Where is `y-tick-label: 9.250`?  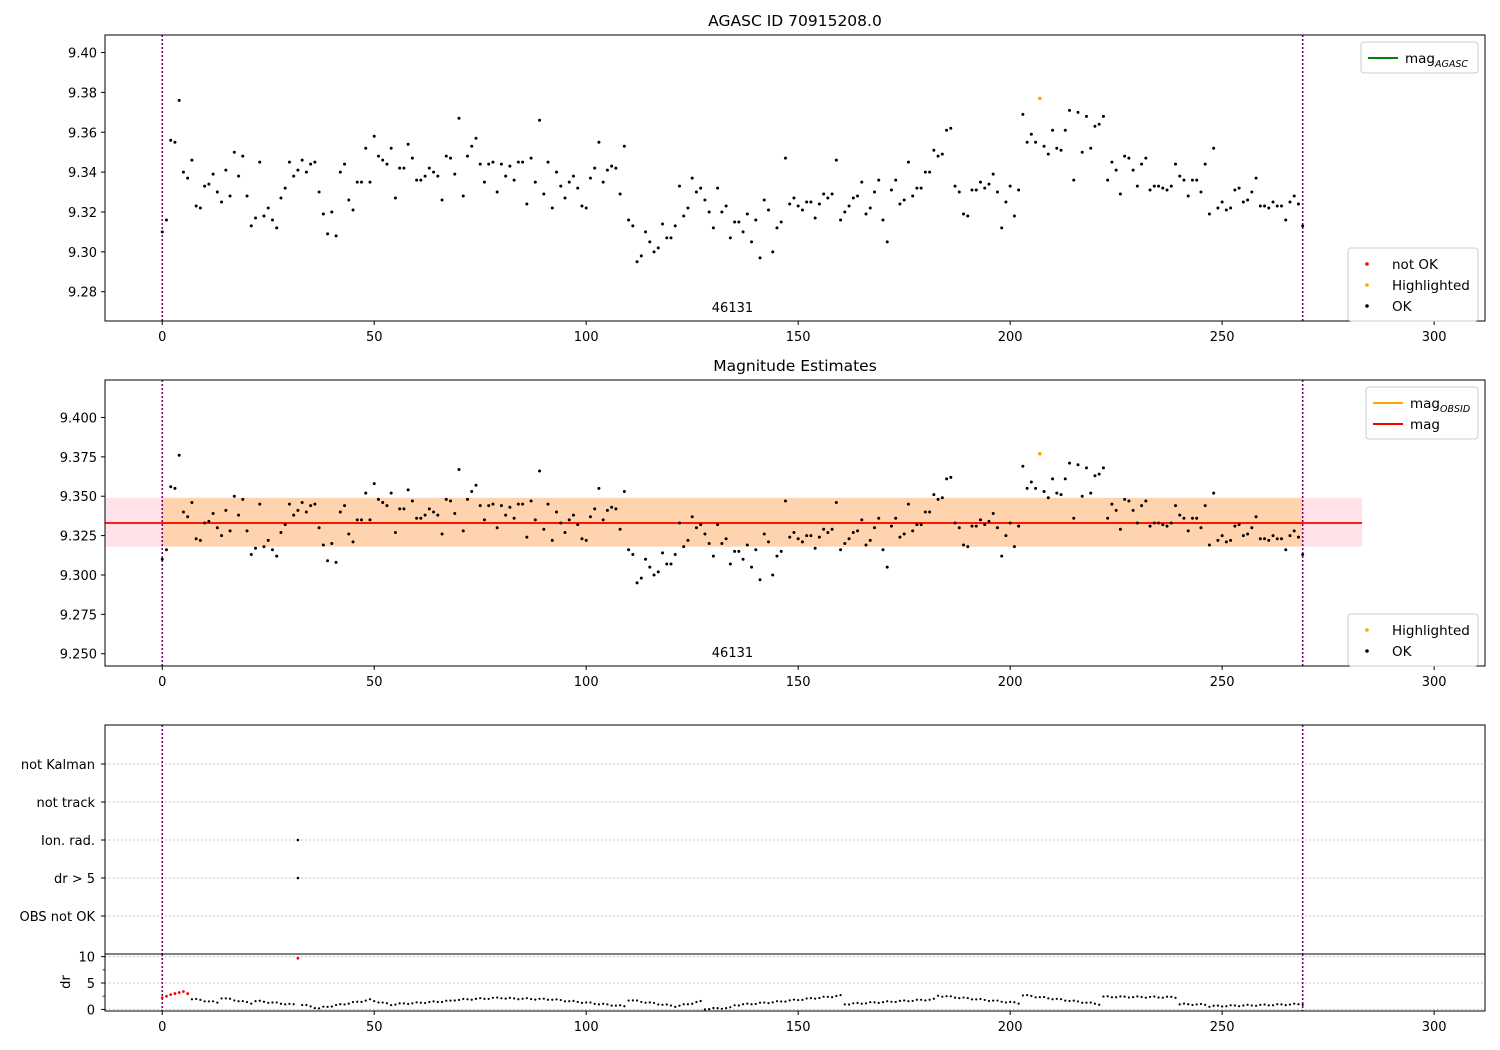 y-tick-label: 9.250 is located at coordinates (78, 655).